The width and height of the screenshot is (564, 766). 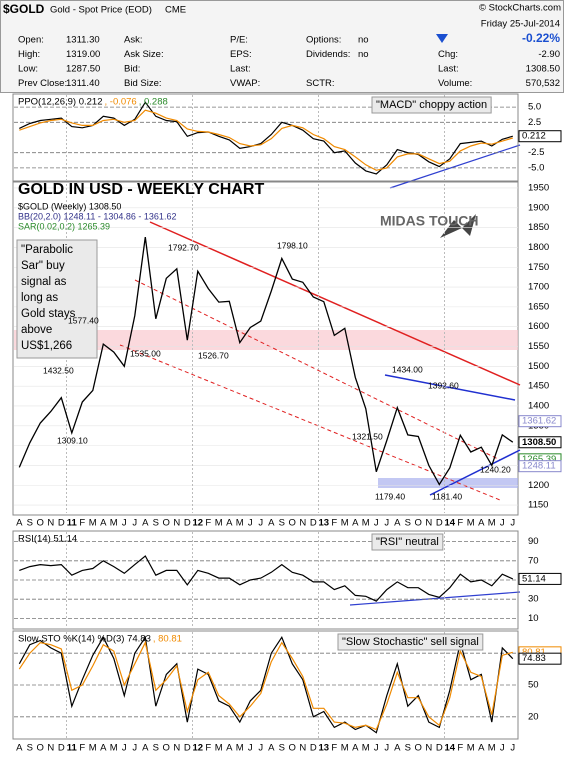 What do you see at coordinates (533, 716) in the screenshot?
I see `y-tick-label: 20` at bounding box center [533, 716].